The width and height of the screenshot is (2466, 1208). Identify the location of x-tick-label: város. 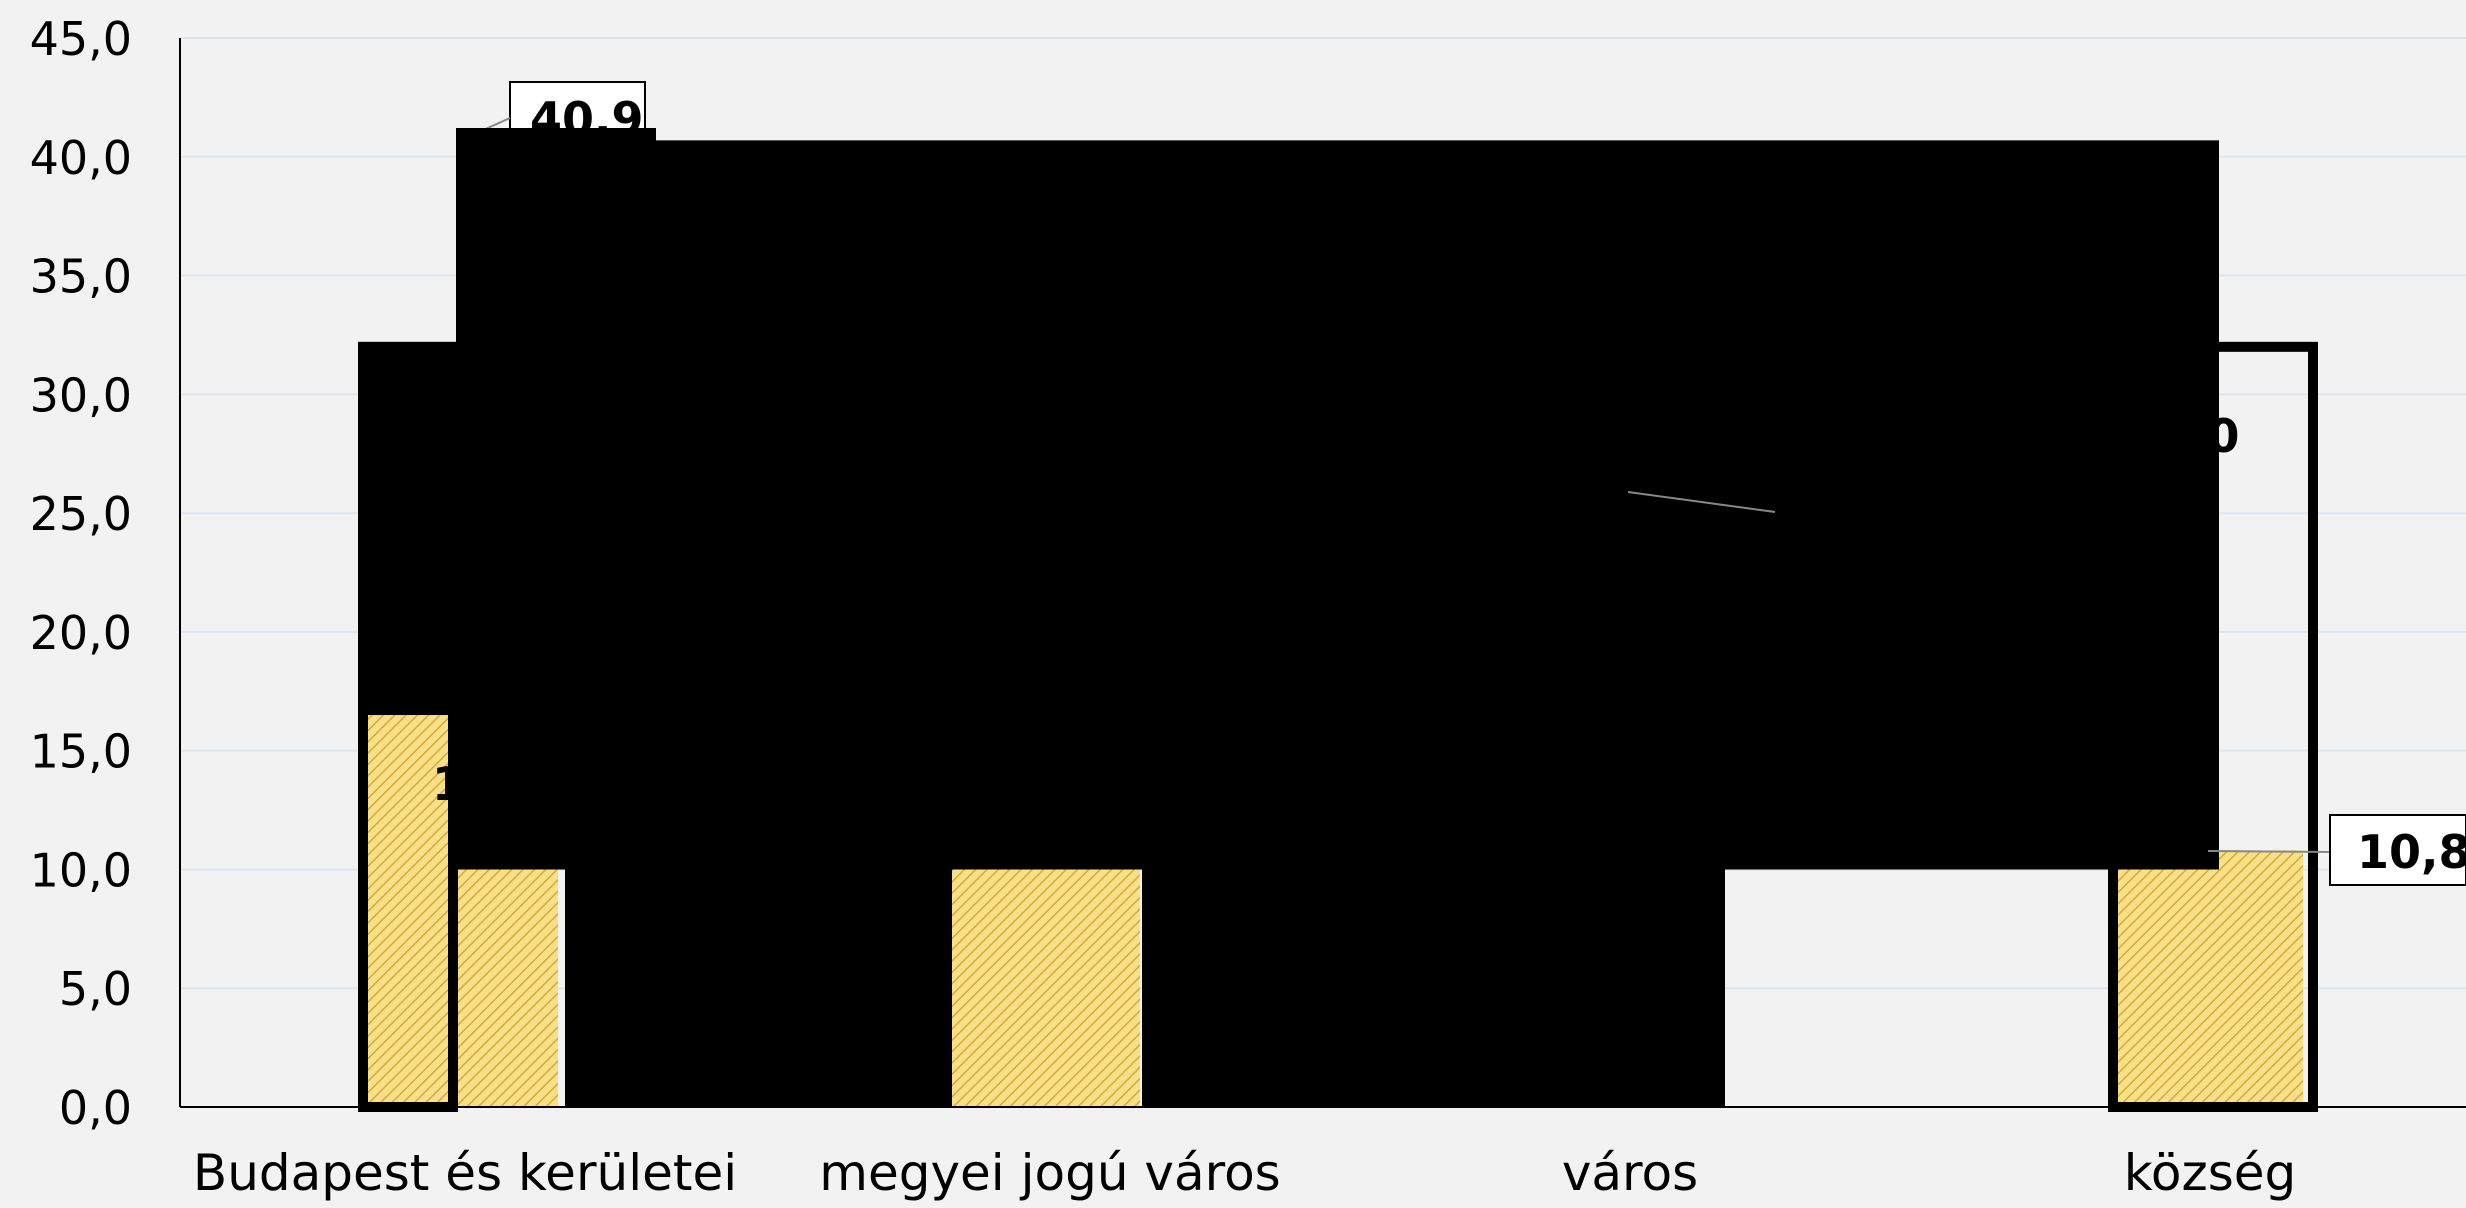
(1630, 1173).